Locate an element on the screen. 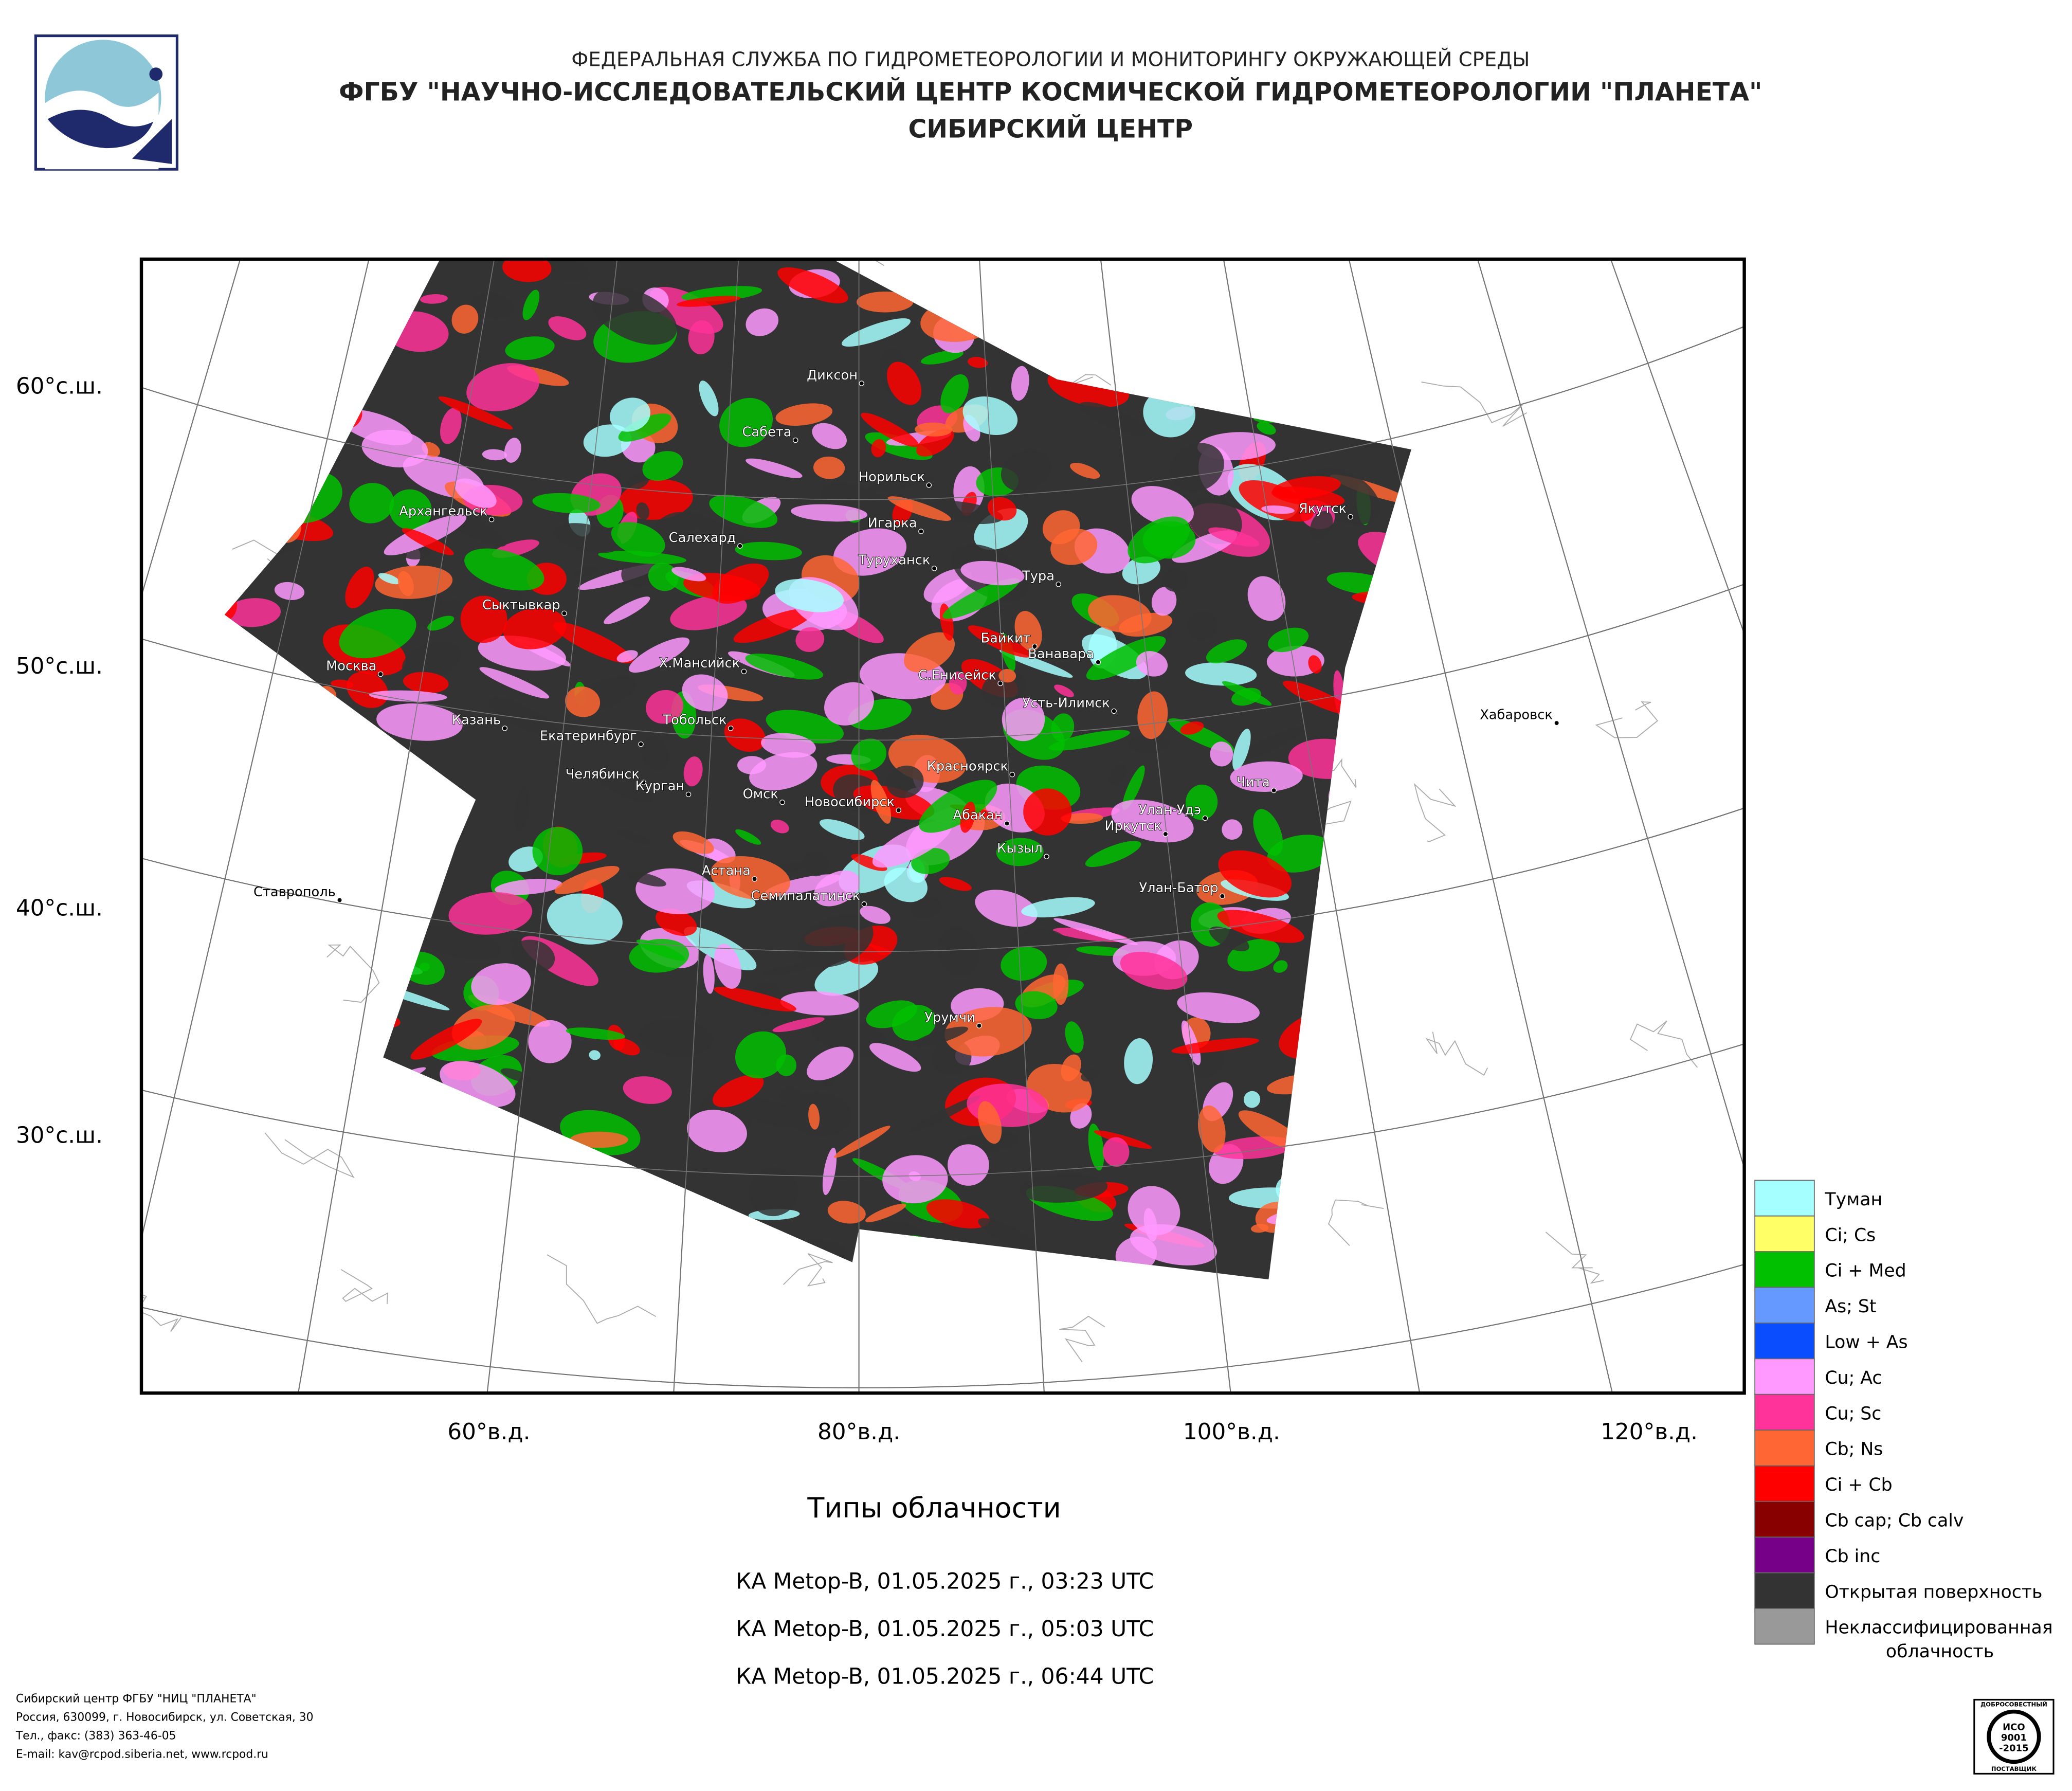 The width and height of the screenshot is (2072, 1791). satellite-pass: КА Metop-B, 01.05.2025 г., 03:23 UTC is located at coordinates (945, 1581).